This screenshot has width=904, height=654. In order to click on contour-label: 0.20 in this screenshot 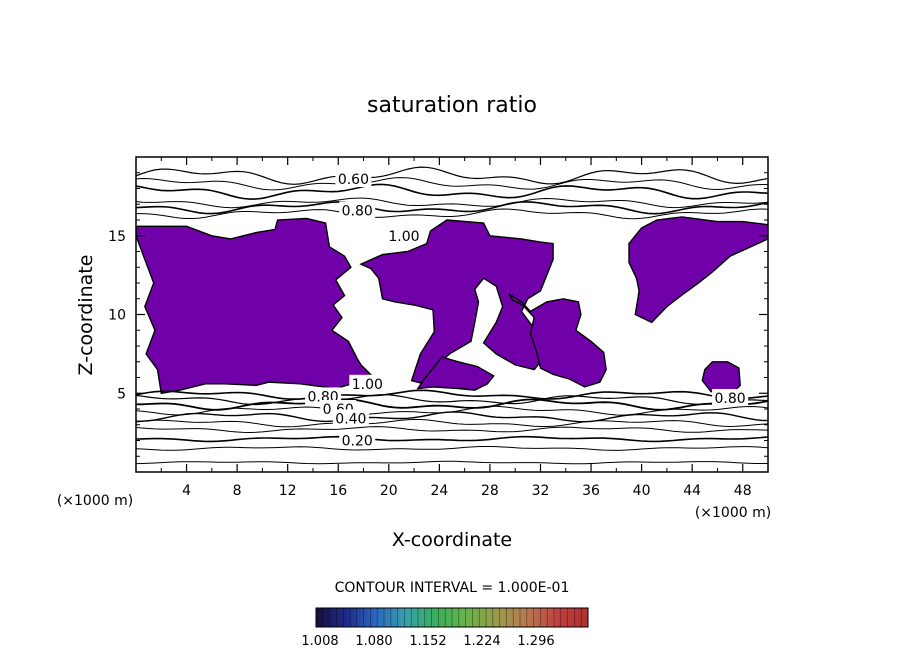, I will do `click(357, 442)`.